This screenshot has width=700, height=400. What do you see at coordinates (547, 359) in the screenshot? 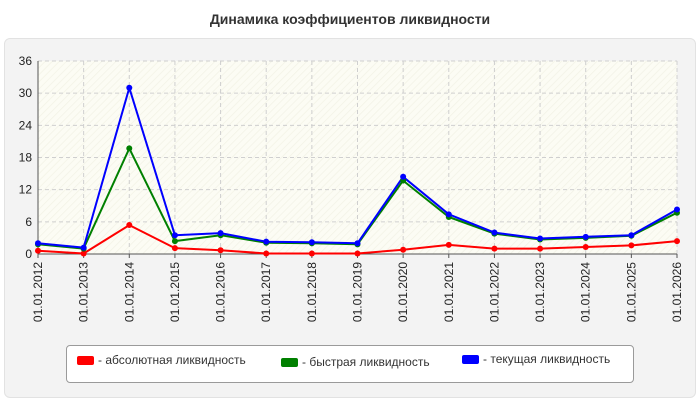
I see `legend-label: - текущая ликвидность` at bounding box center [547, 359].